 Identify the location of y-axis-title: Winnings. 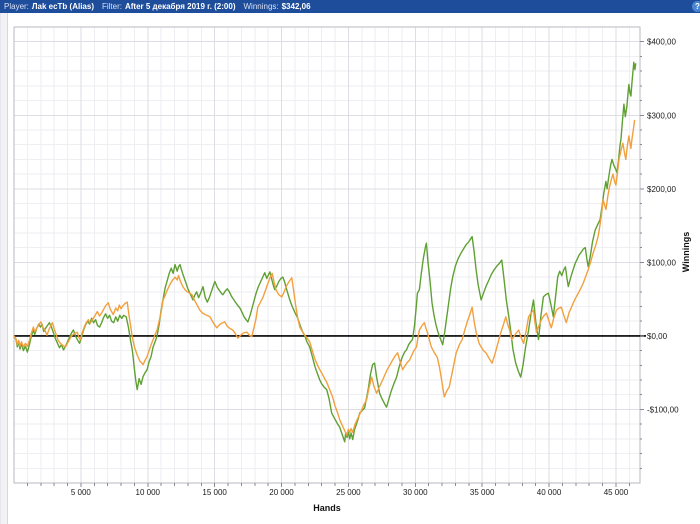
(686, 252).